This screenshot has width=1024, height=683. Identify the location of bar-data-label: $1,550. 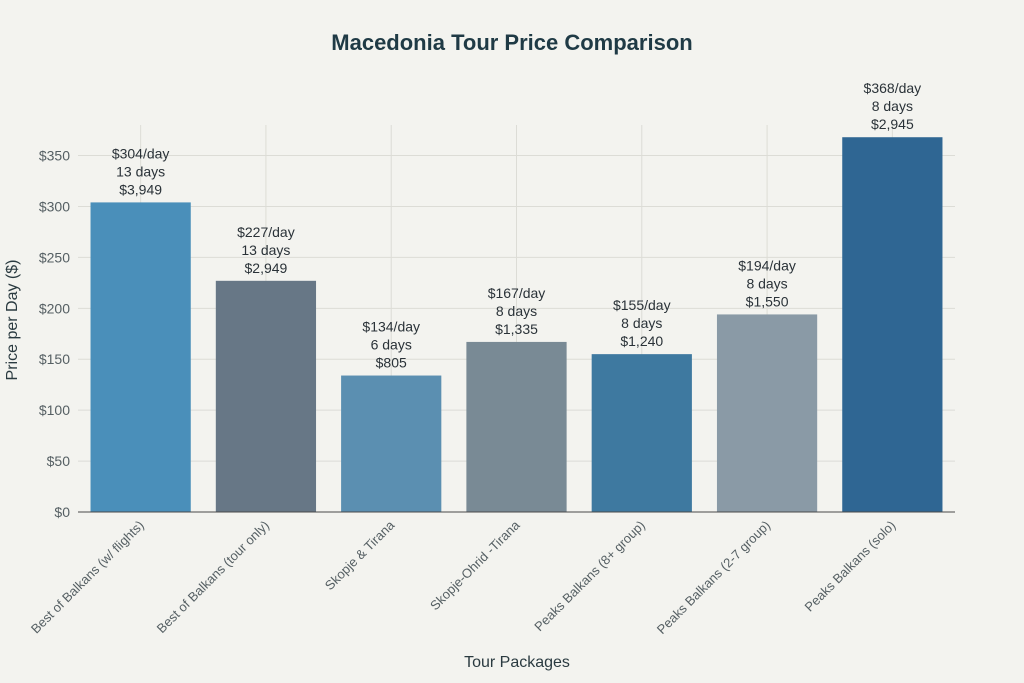
(767, 301).